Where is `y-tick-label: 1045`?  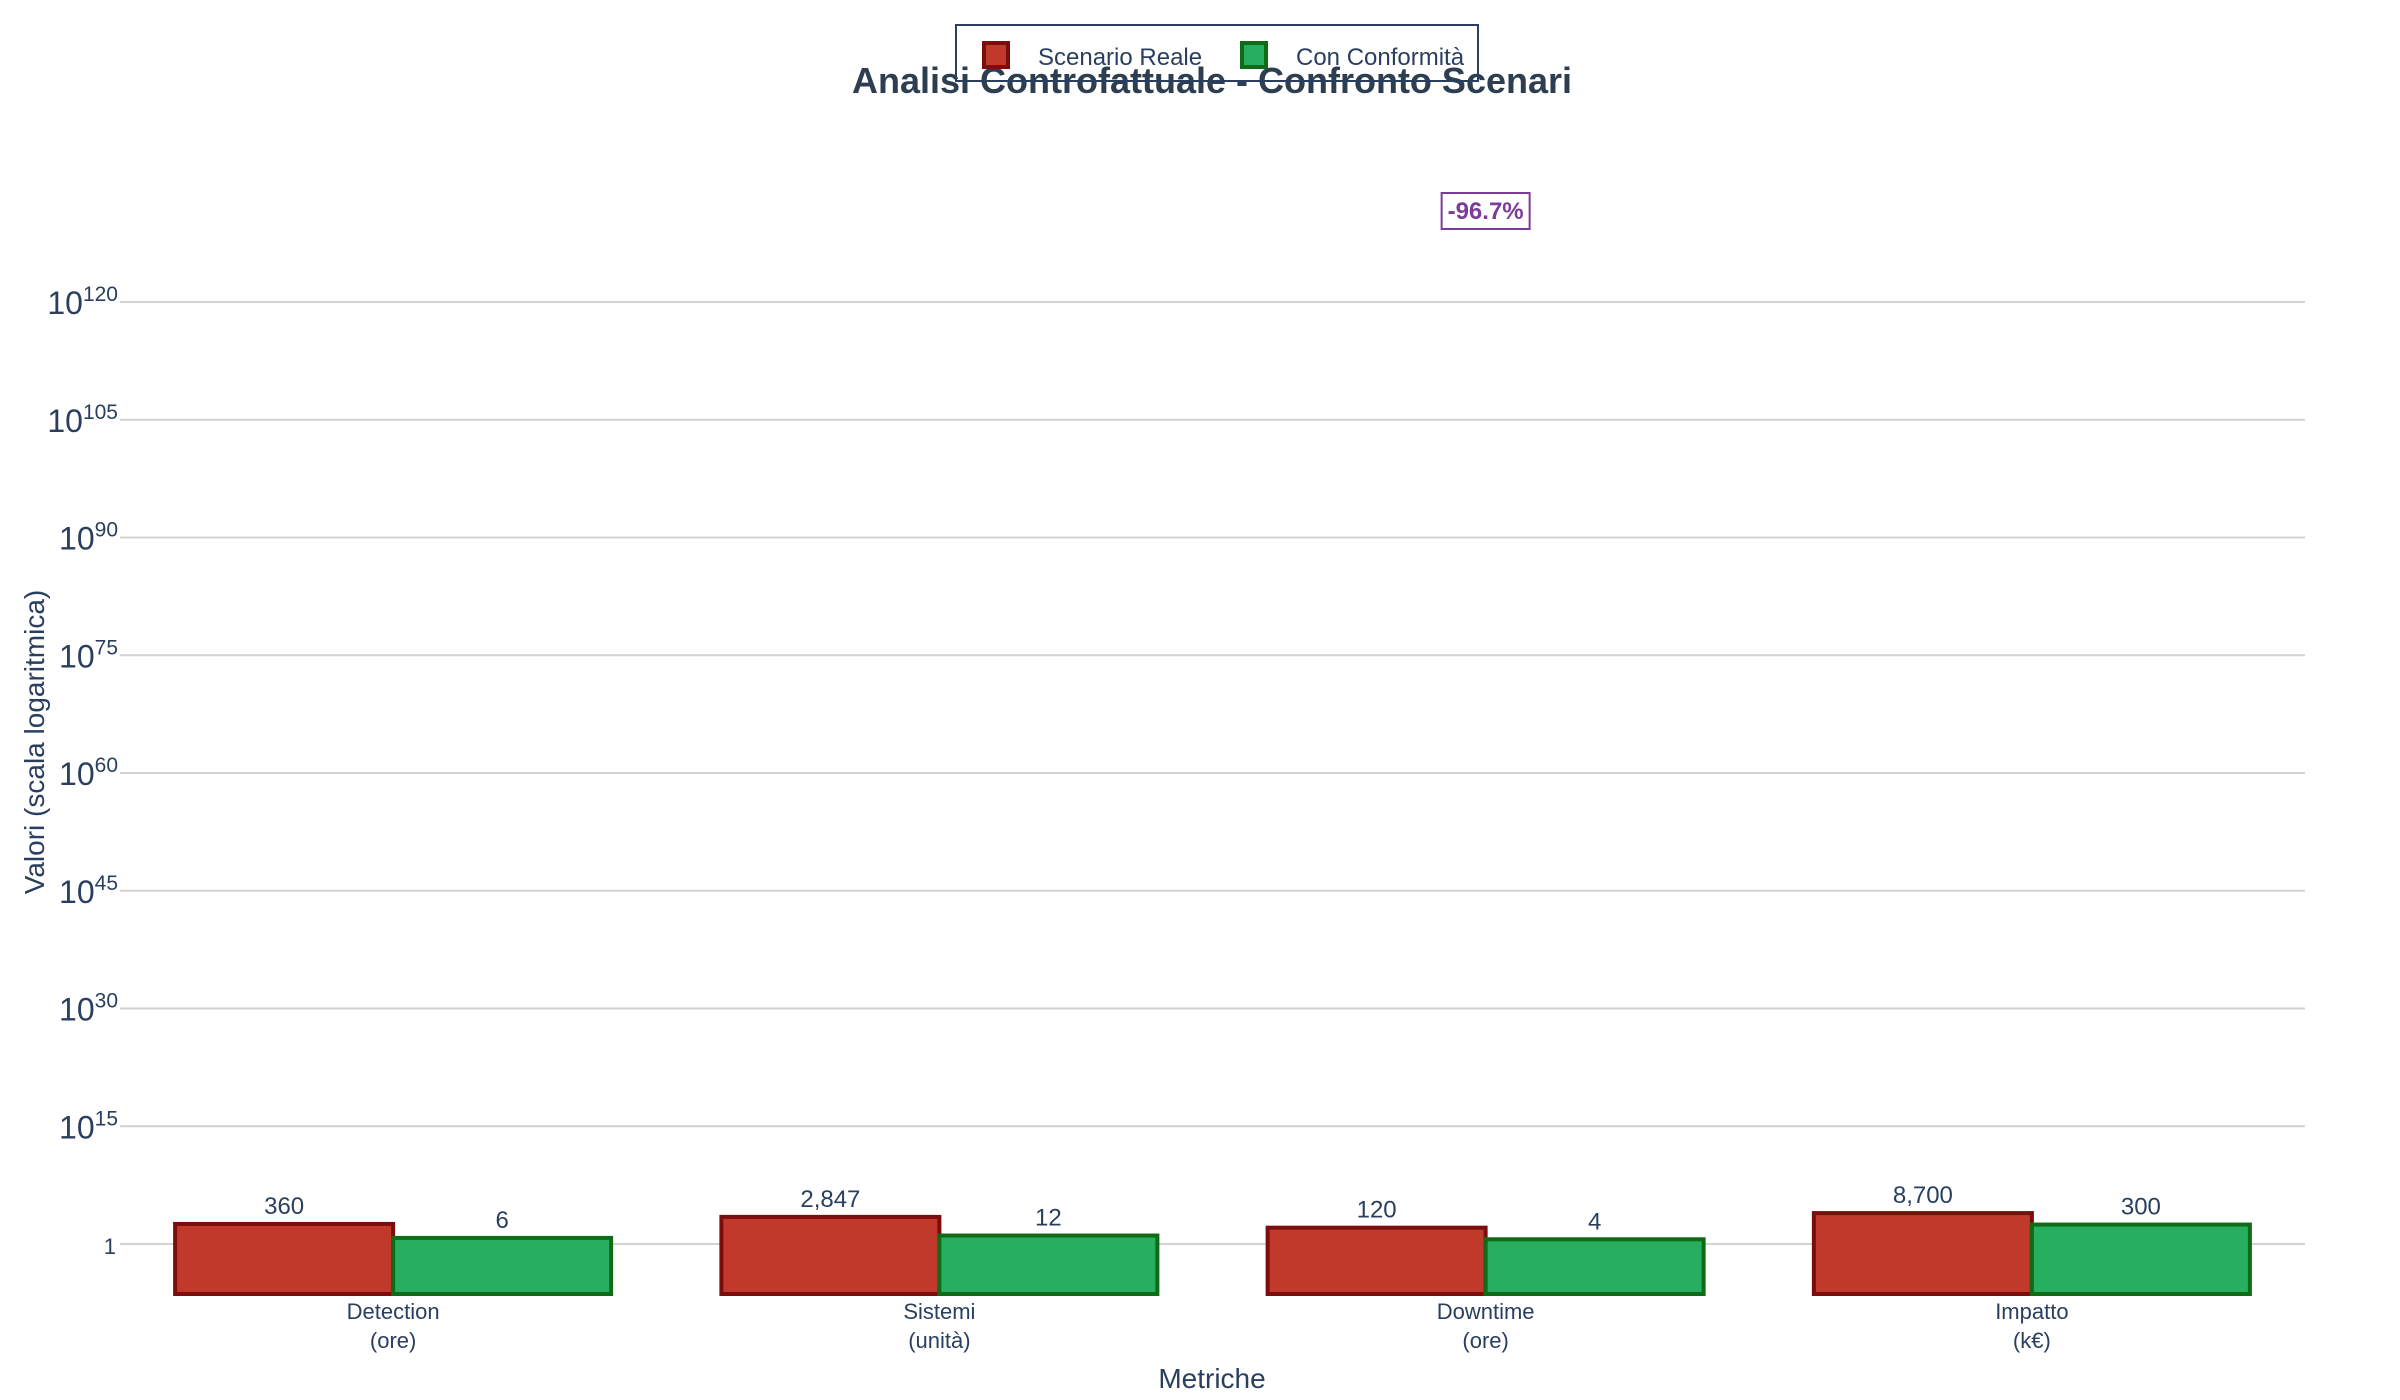 y-tick-label: 1045 is located at coordinates (88, 891).